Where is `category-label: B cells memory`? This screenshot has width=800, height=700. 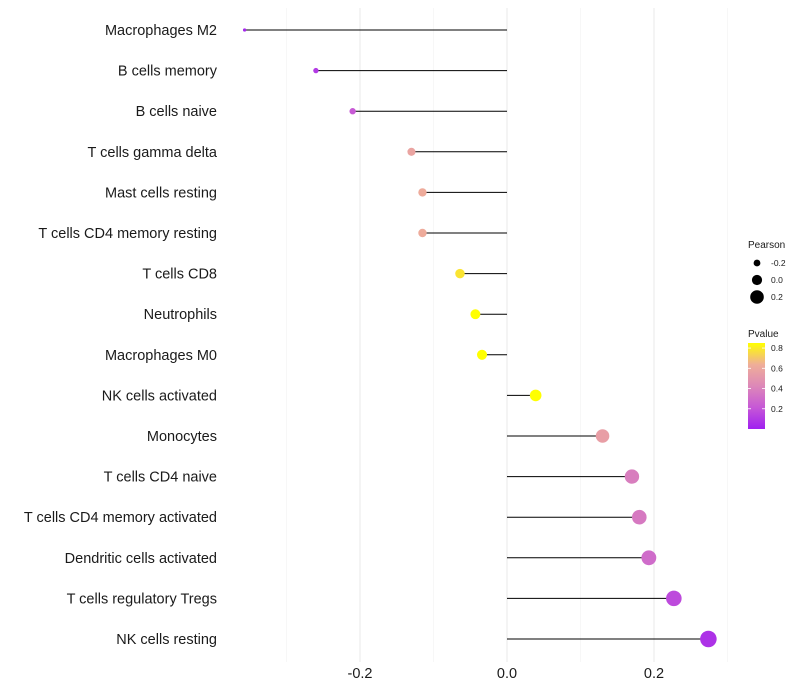 category-label: B cells memory is located at coordinates (168, 72).